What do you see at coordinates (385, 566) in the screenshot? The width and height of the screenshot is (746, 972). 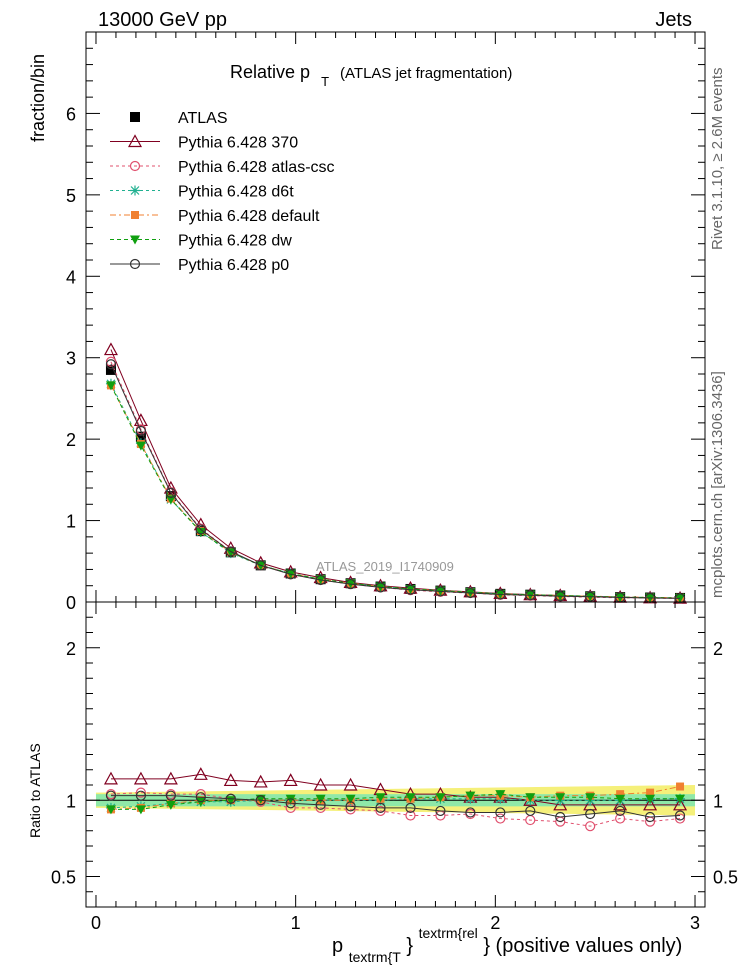 I see `watermark: ATLAS_2019_I1740909` at bounding box center [385, 566].